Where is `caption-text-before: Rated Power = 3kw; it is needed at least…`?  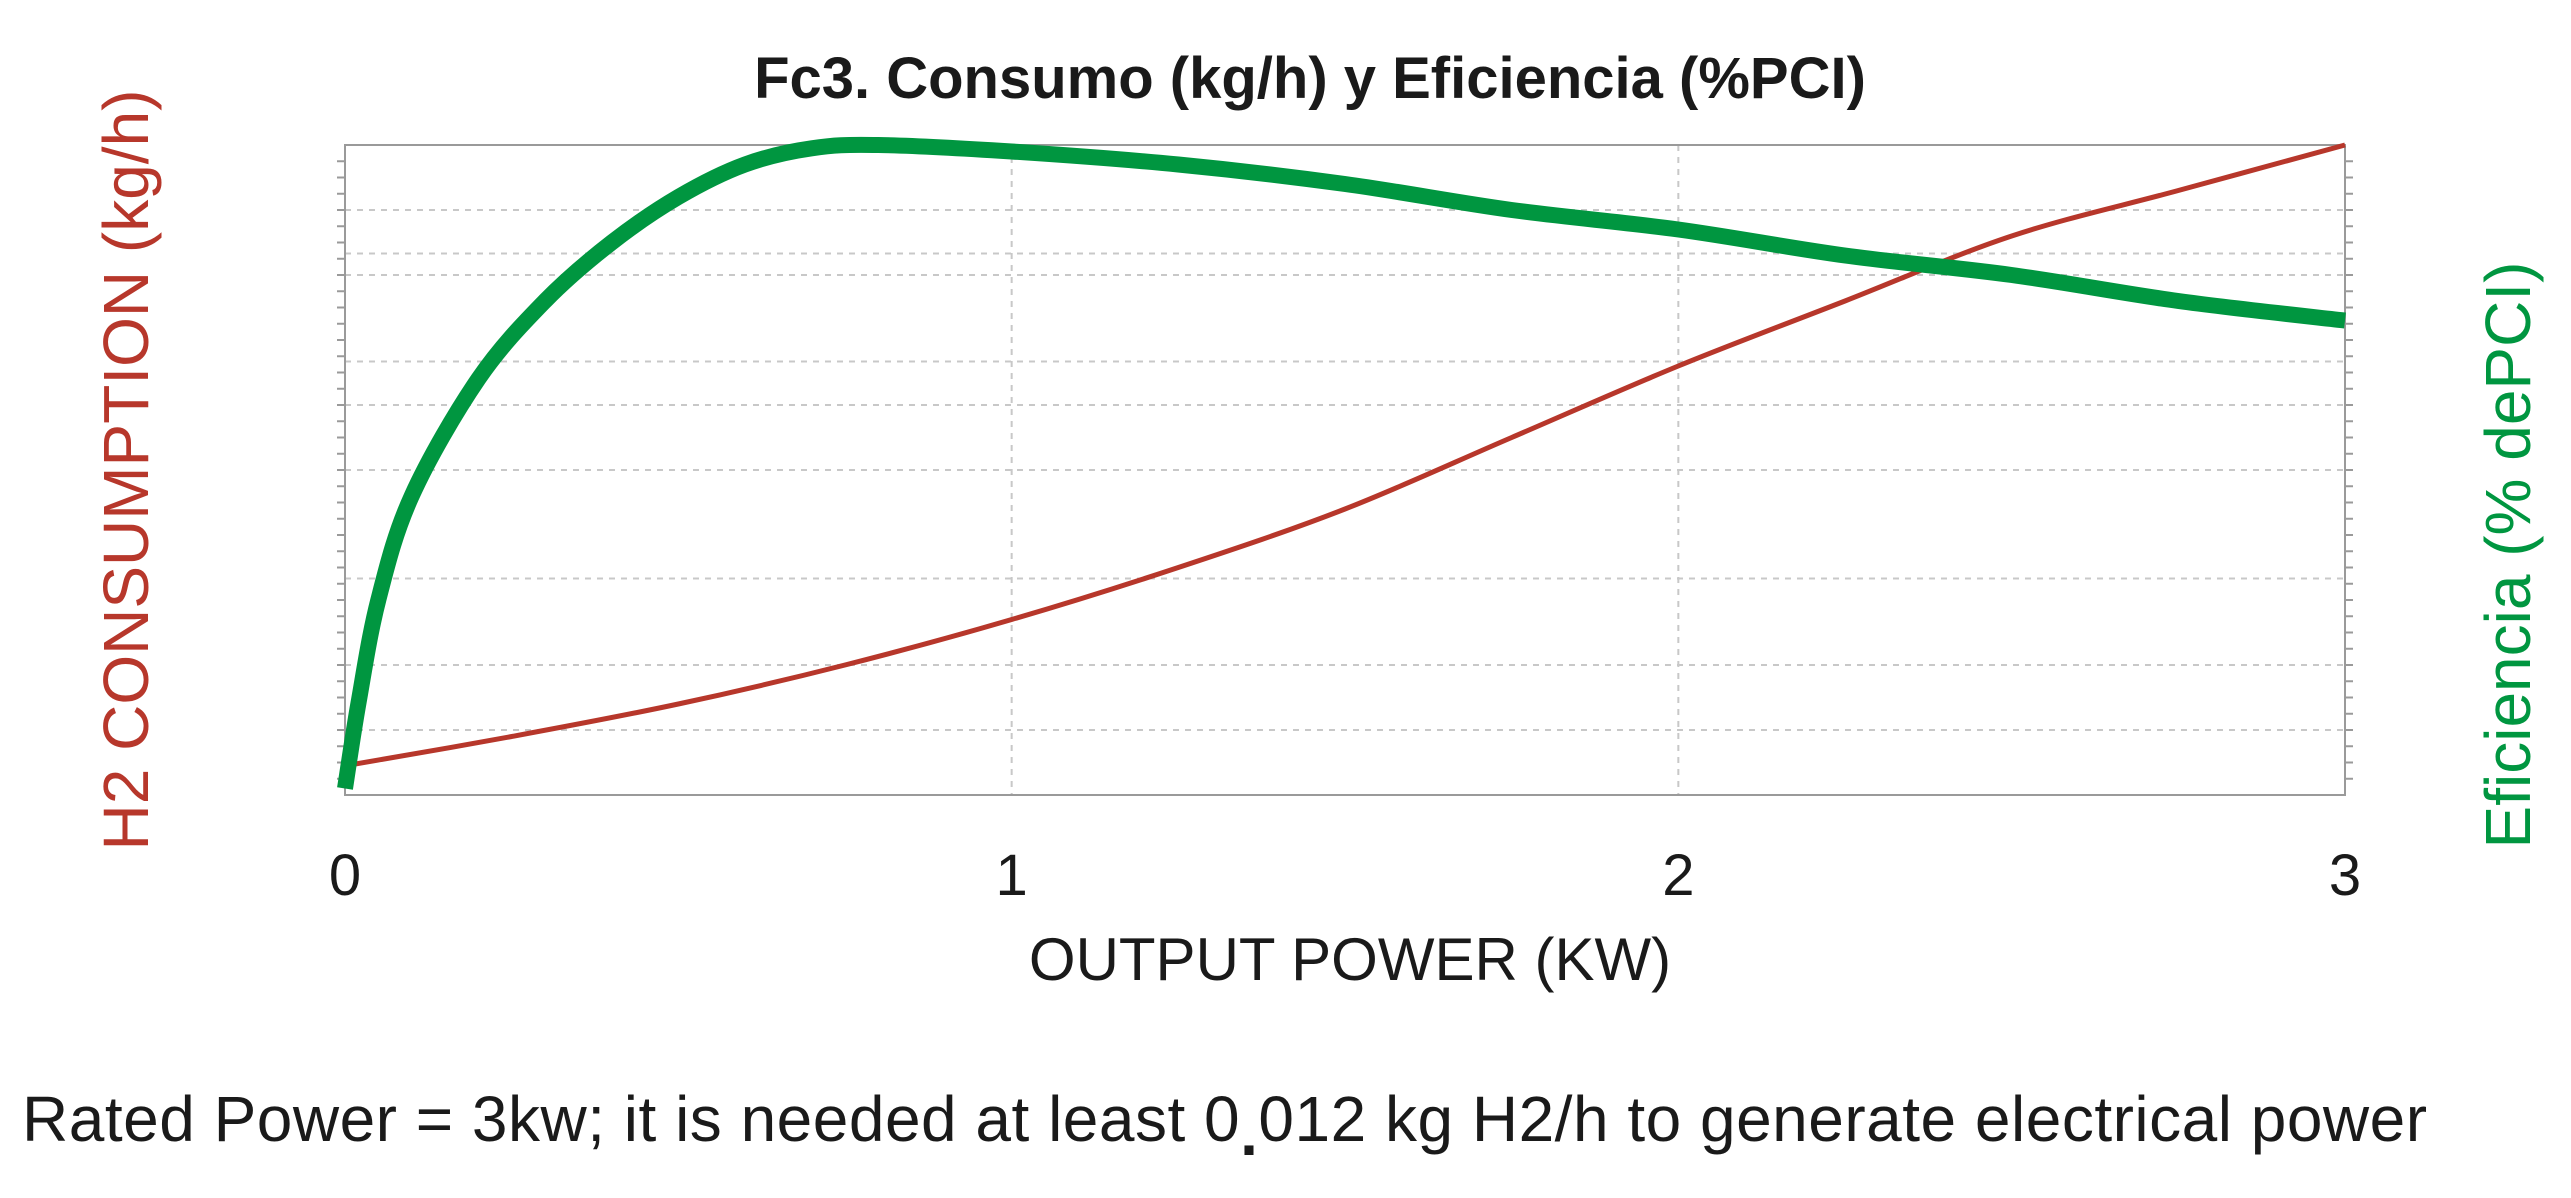 caption-text-before: Rated Power = 3kw; it is needed at least… is located at coordinates (631, 1119).